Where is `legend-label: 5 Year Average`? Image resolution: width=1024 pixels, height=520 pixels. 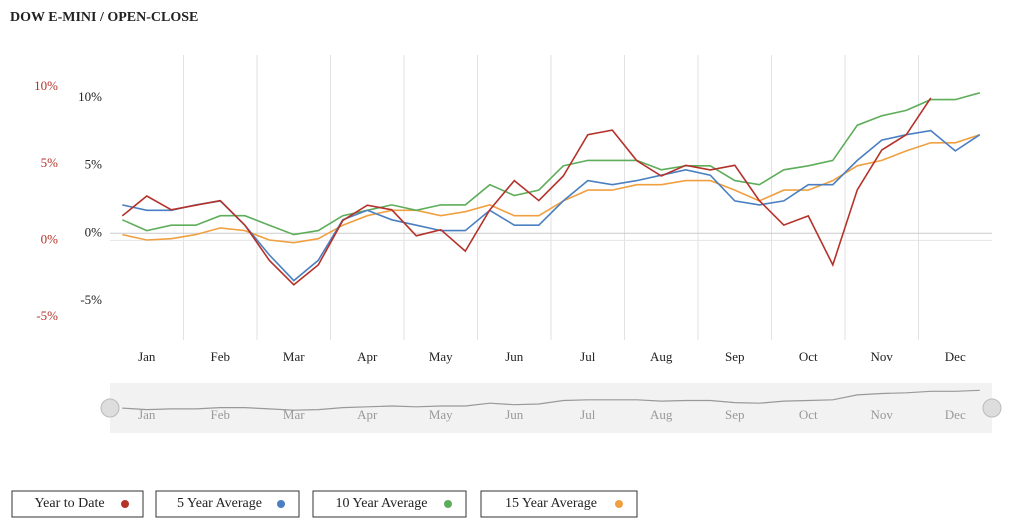 legend-label: 5 Year Average is located at coordinates (219, 503).